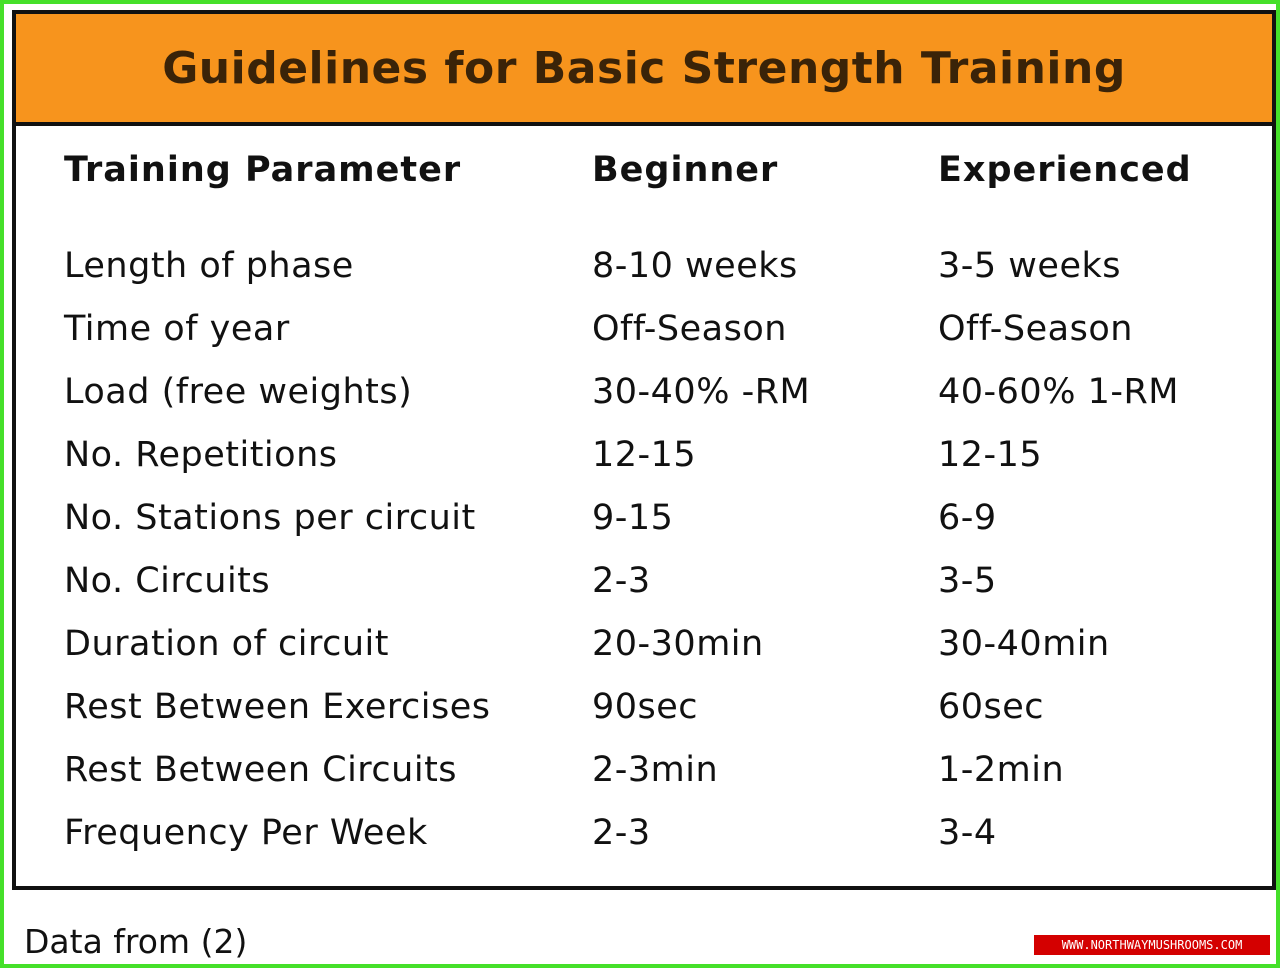  I want to click on row-parameter: Duration of circuit, so click(226, 644).